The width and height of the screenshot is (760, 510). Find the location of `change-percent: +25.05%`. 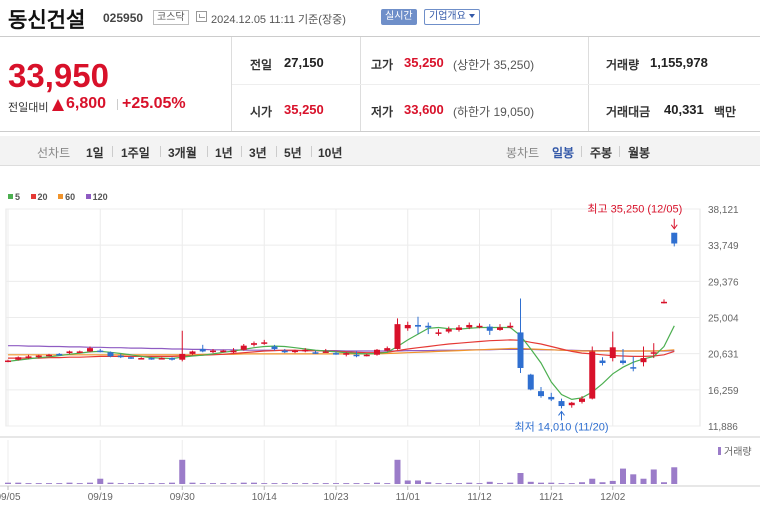

change-percent: +25.05% is located at coordinates (154, 103).